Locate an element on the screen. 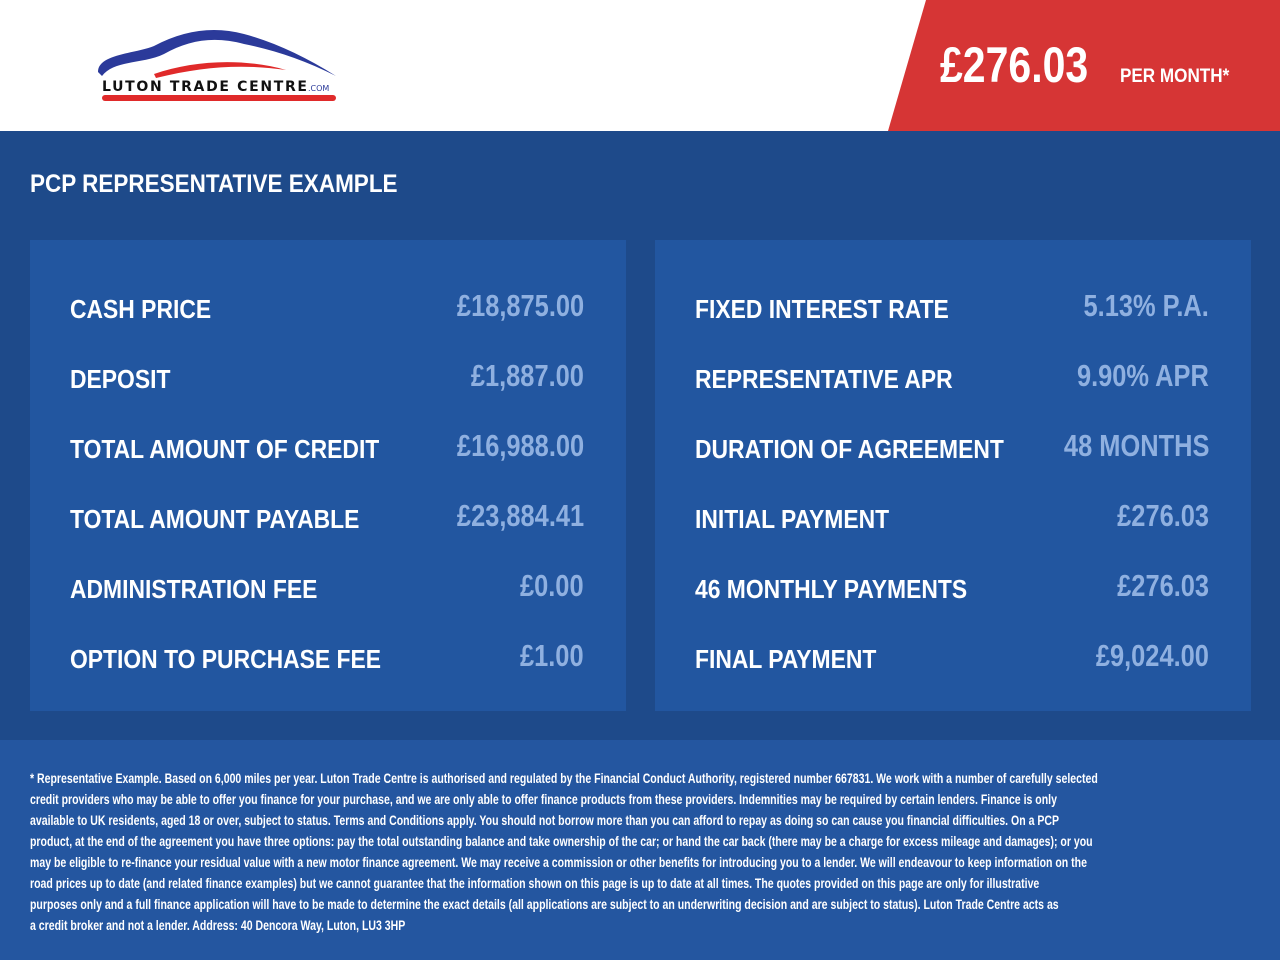 The width and height of the screenshot is (1280, 960). finance-row: 46 MONTHLY PAYMENTS £276.03 is located at coordinates (952, 588).